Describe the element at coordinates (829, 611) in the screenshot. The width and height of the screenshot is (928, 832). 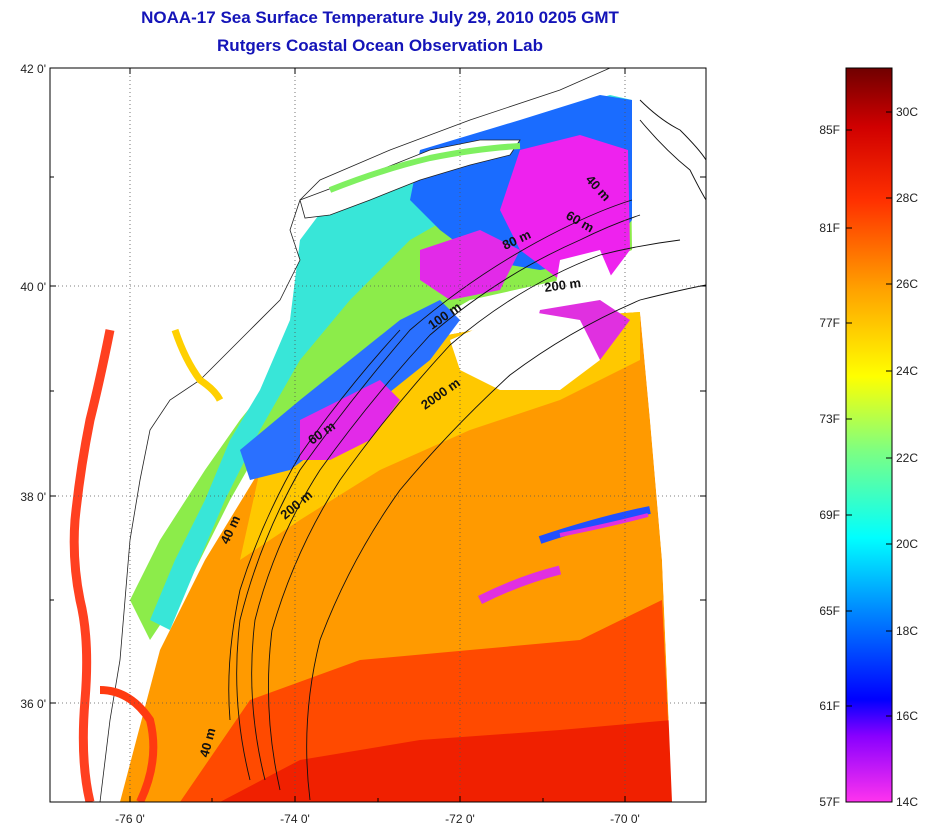
I see `colorbar-label-f: 65F` at that location.